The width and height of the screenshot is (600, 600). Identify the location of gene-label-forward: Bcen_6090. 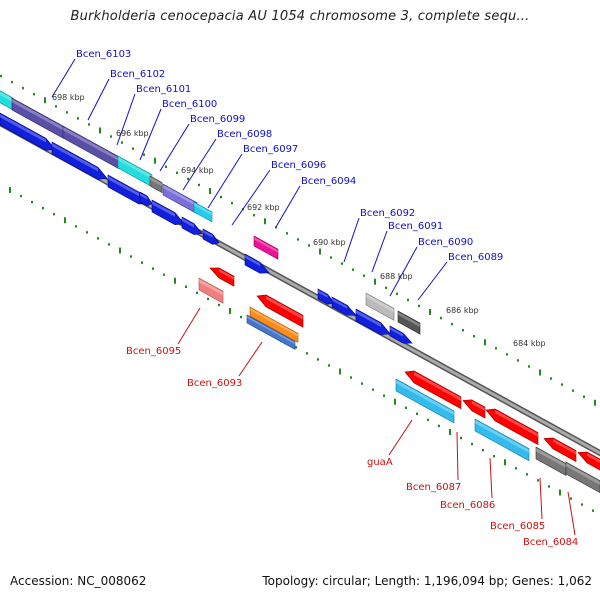
(445, 242).